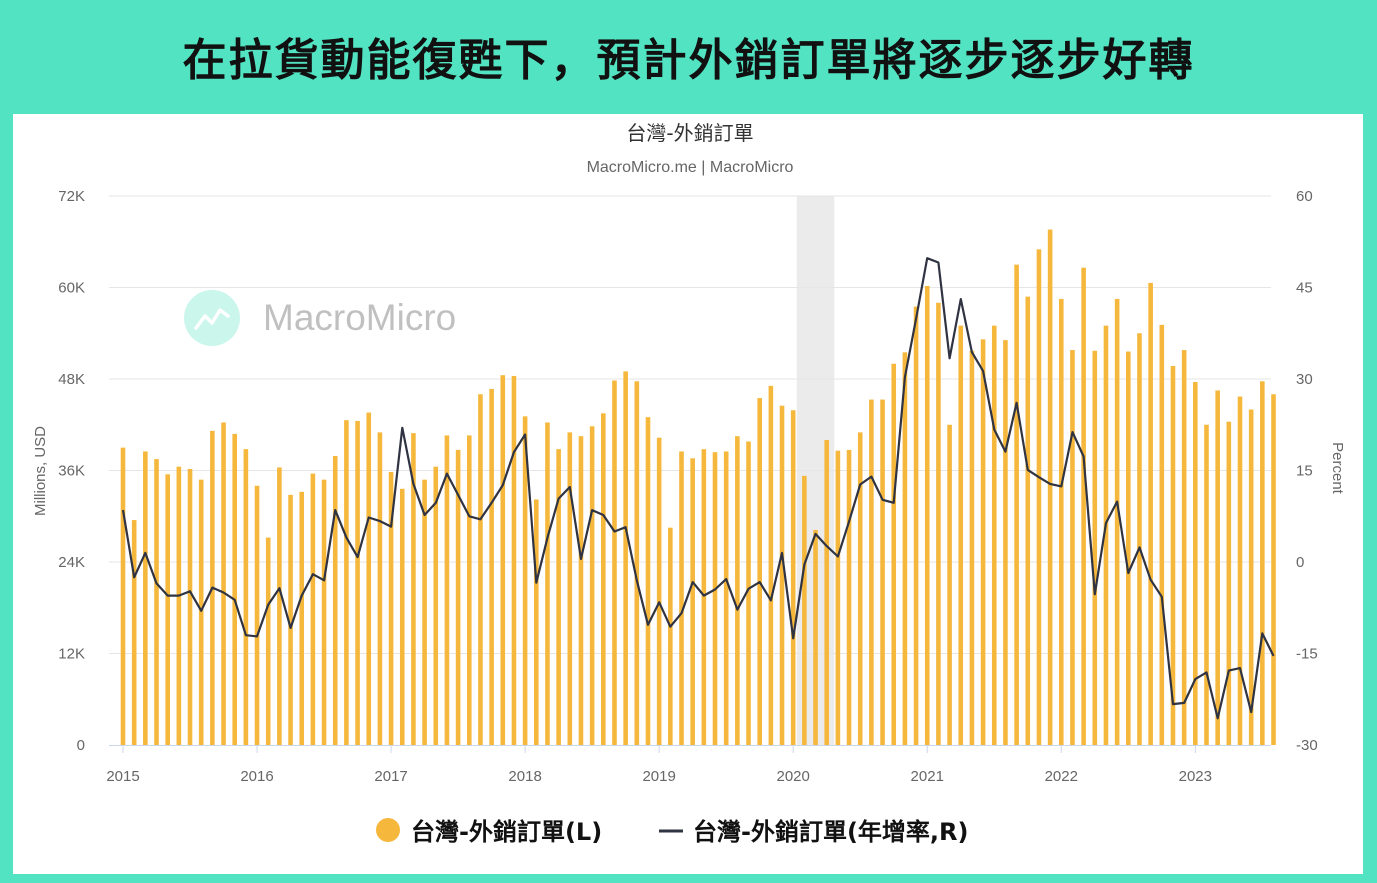 The image size is (1377, 883). I want to click on y-tick-left: 24K, so click(71, 562).